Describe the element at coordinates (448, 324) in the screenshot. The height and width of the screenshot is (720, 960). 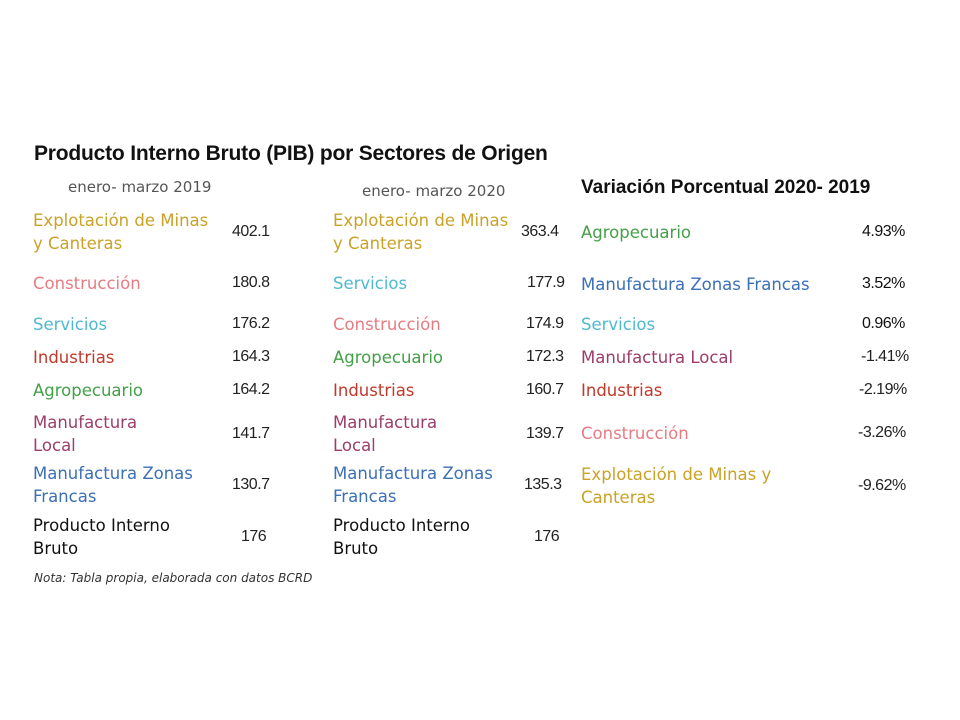
I see `table-row: Construcción 174.9` at that location.